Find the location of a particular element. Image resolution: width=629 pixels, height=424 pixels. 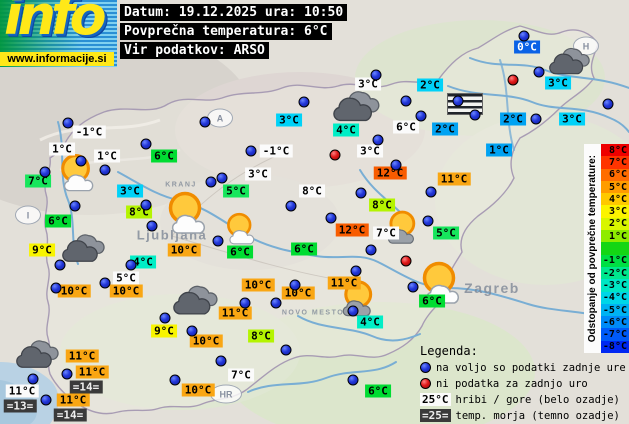

station-temp-label: 0°C is located at coordinates (527, 47).